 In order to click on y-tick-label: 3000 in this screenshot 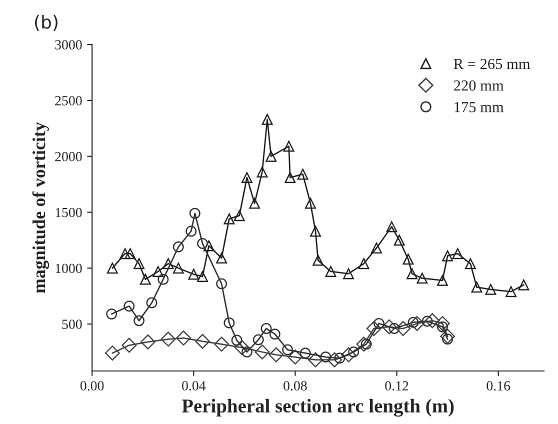, I will do `click(68, 45)`.